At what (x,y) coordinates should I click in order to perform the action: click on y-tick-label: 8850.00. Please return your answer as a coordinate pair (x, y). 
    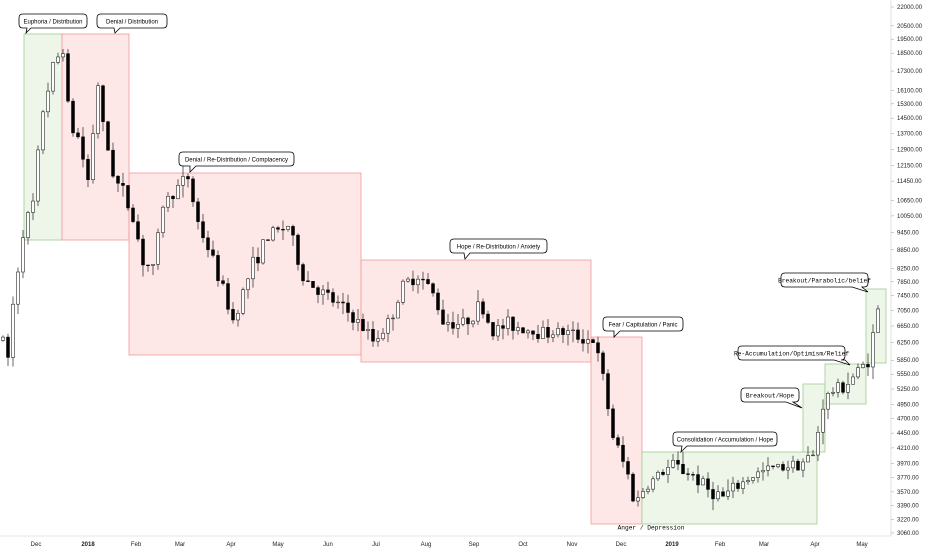
    Looking at the image, I should click on (908, 251).